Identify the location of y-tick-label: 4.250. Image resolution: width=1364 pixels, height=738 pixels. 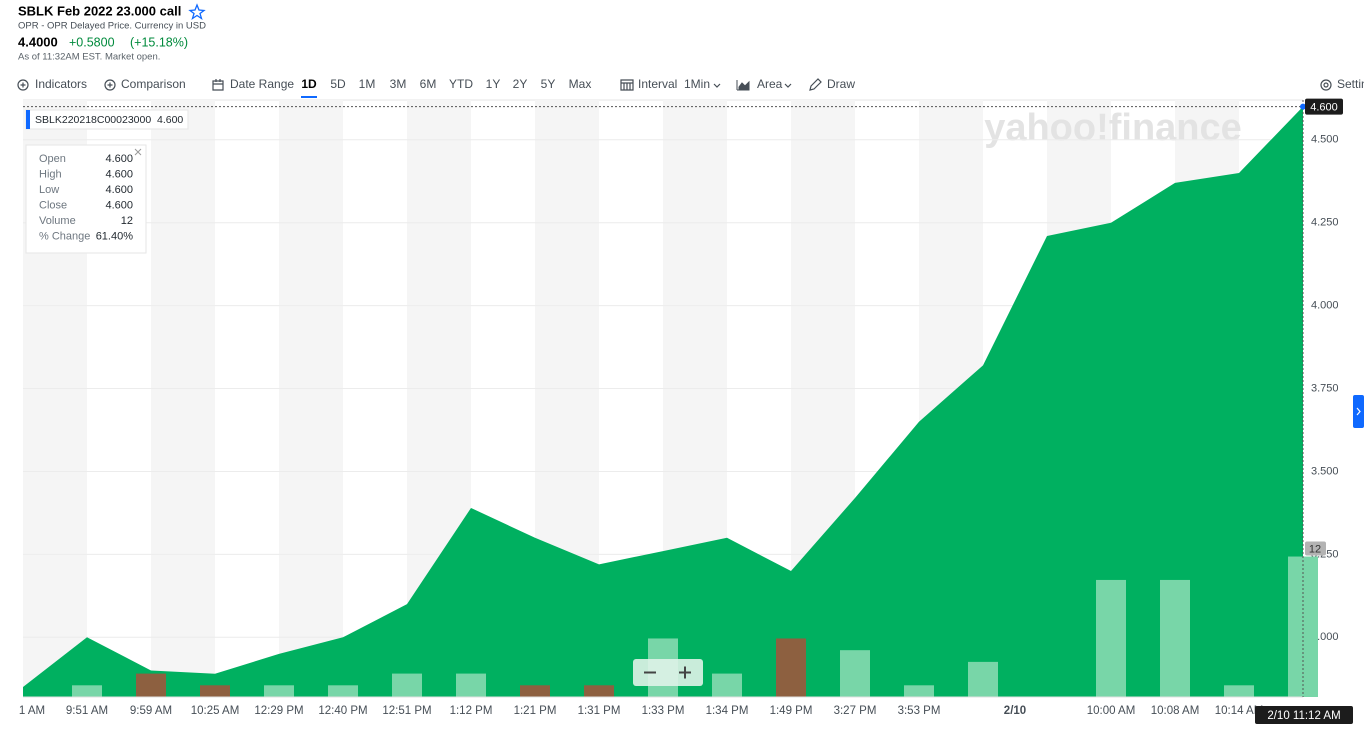
(1325, 223).